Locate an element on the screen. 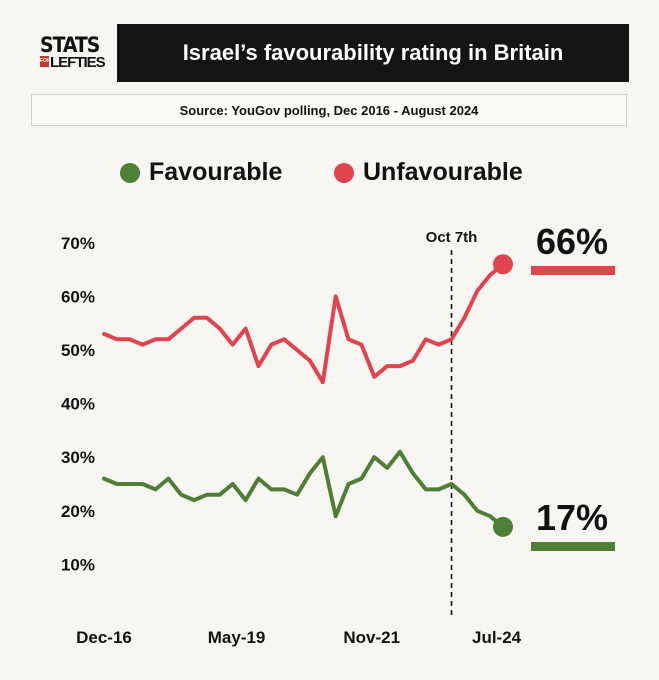 The image size is (659, 680). legend-item-favourable: Favourable is located at coordinates (201, 172).